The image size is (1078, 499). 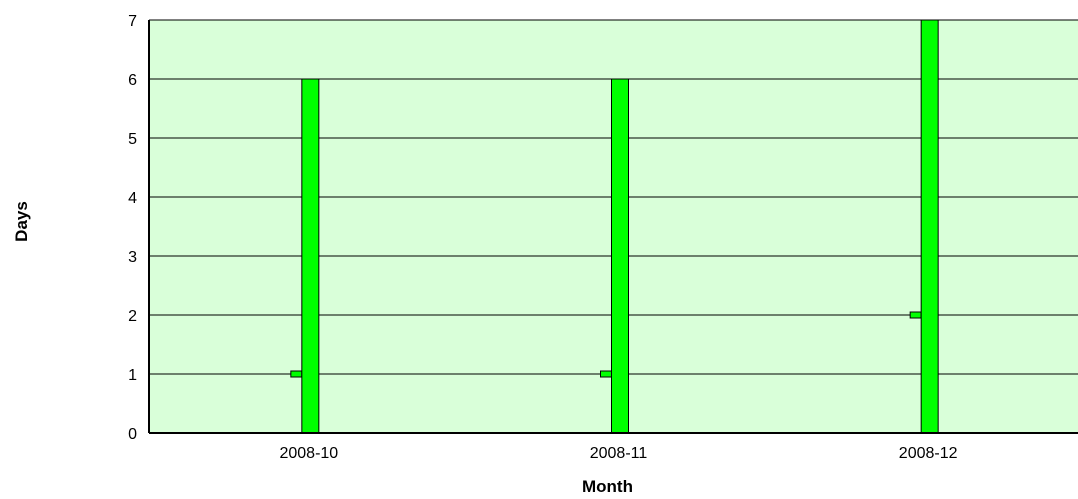 What do you see at coordinates (132, 198) in the screenshot?
I see `y-tick-label: 4` at bounding box center [132, 198].